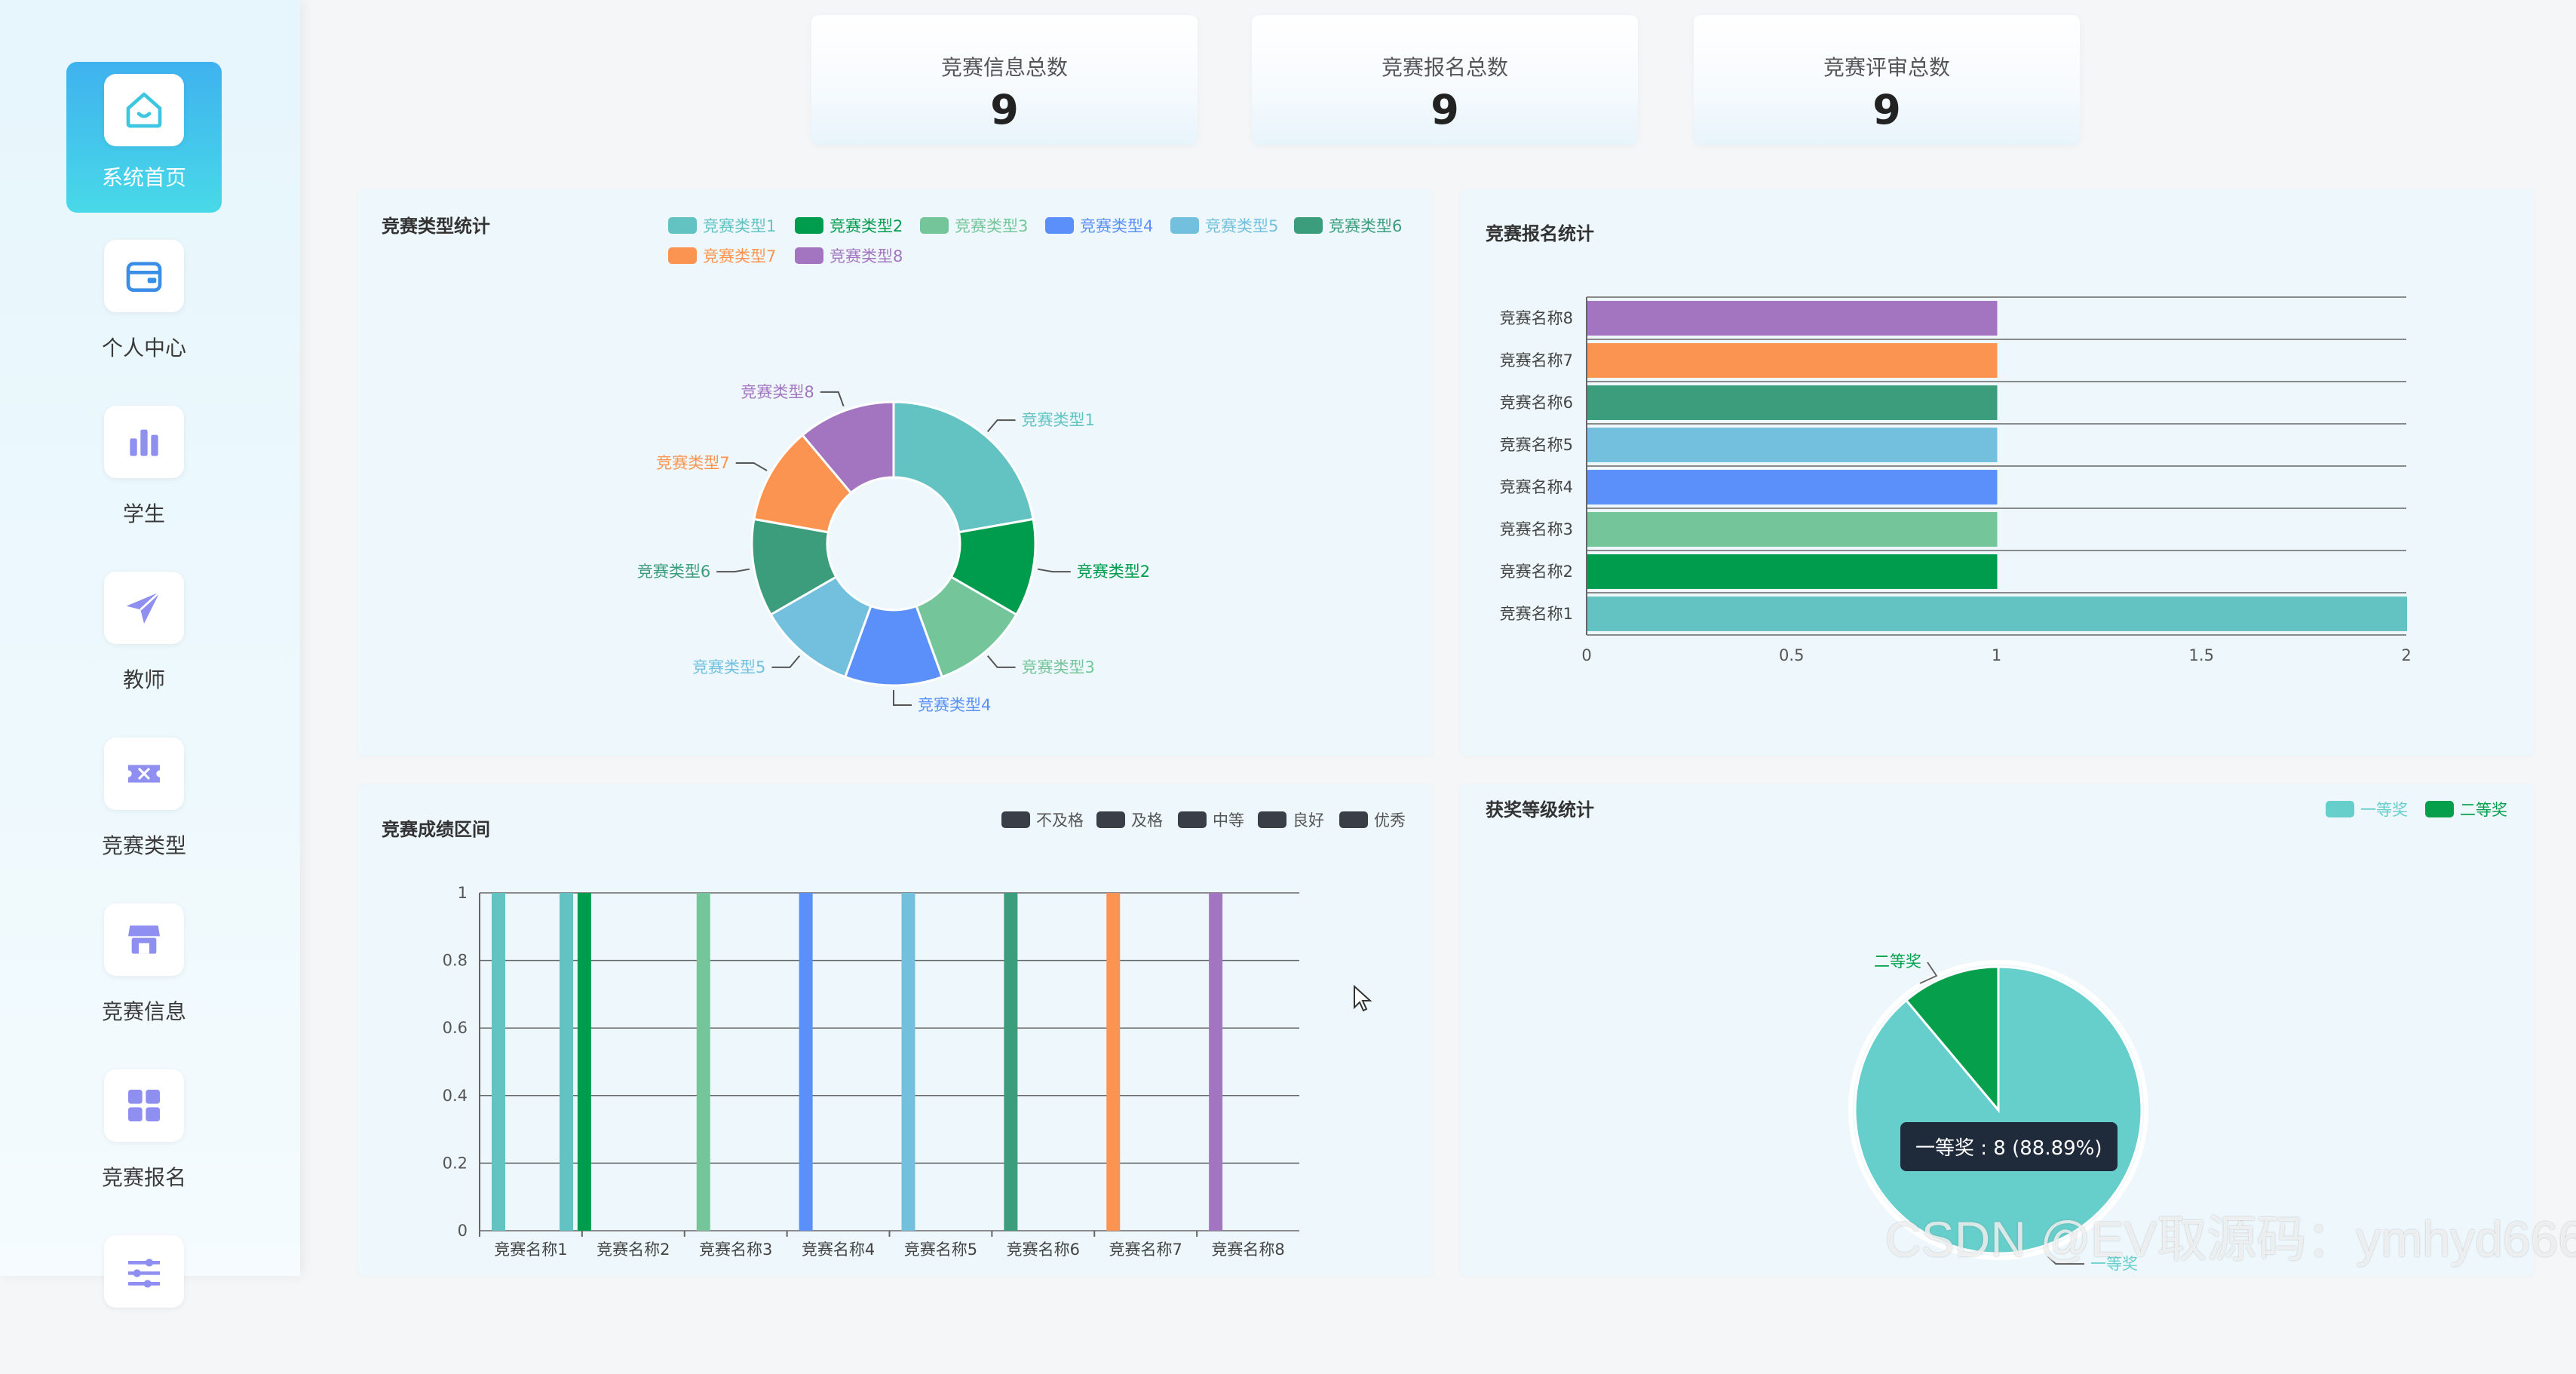 The height and width of the screenshot is (1374, 2576). I want to click on legend-item-3: 竞赛类型3, so click(974, 225).